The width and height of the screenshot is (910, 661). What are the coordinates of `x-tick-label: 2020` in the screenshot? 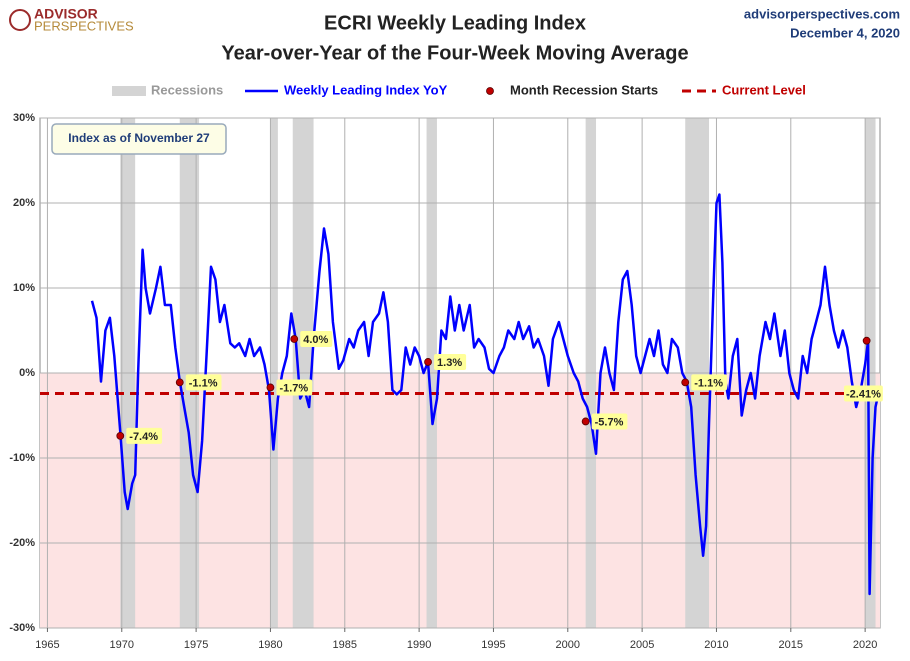 It's located at (865, 645).